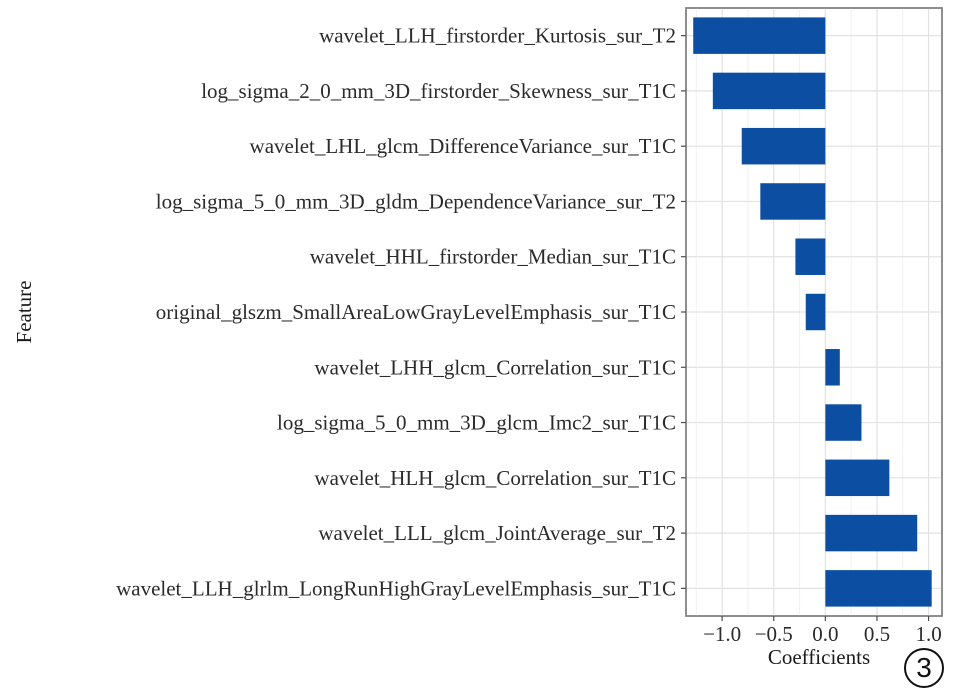  What do you see at coordinates (928, 634) in the screenshot?
I see `x-tick-label: 1.0` at bounding box center [928, 634].